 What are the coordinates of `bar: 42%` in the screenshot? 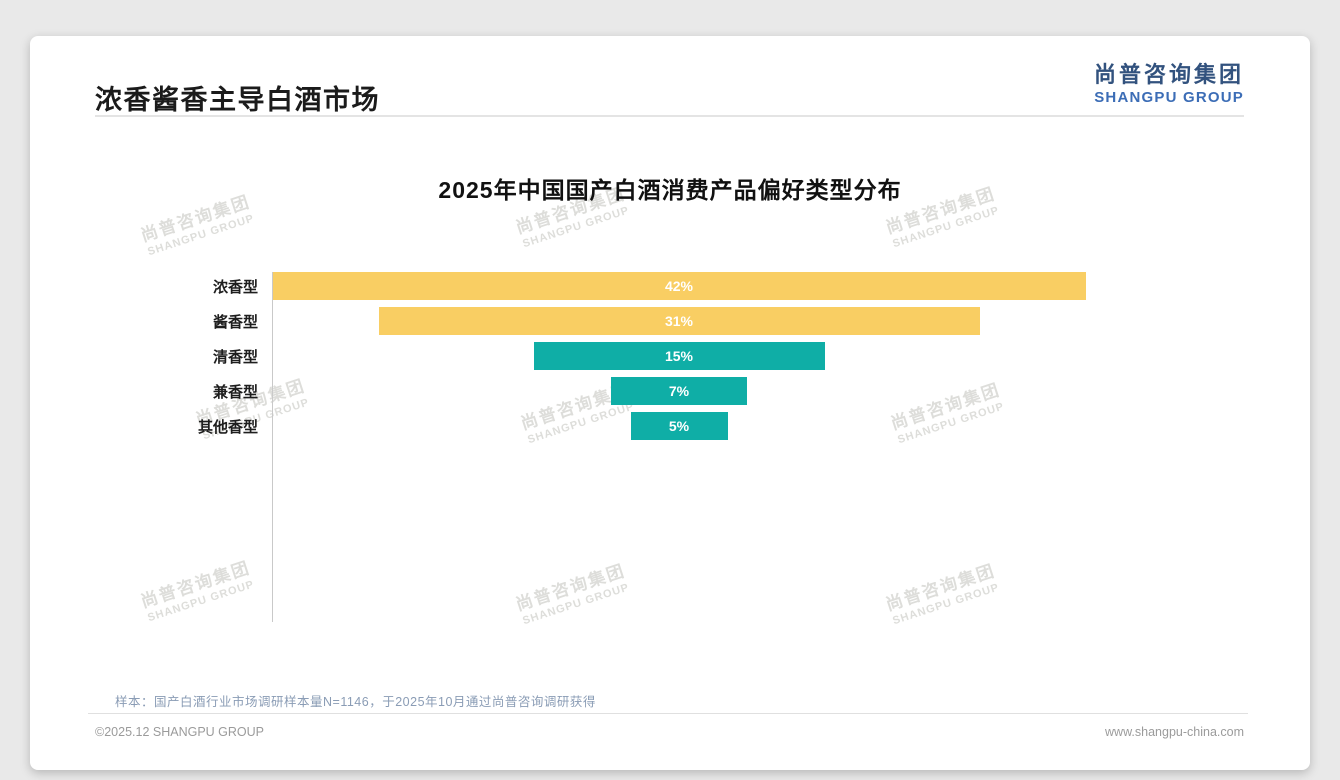 It's located at (679, 286).